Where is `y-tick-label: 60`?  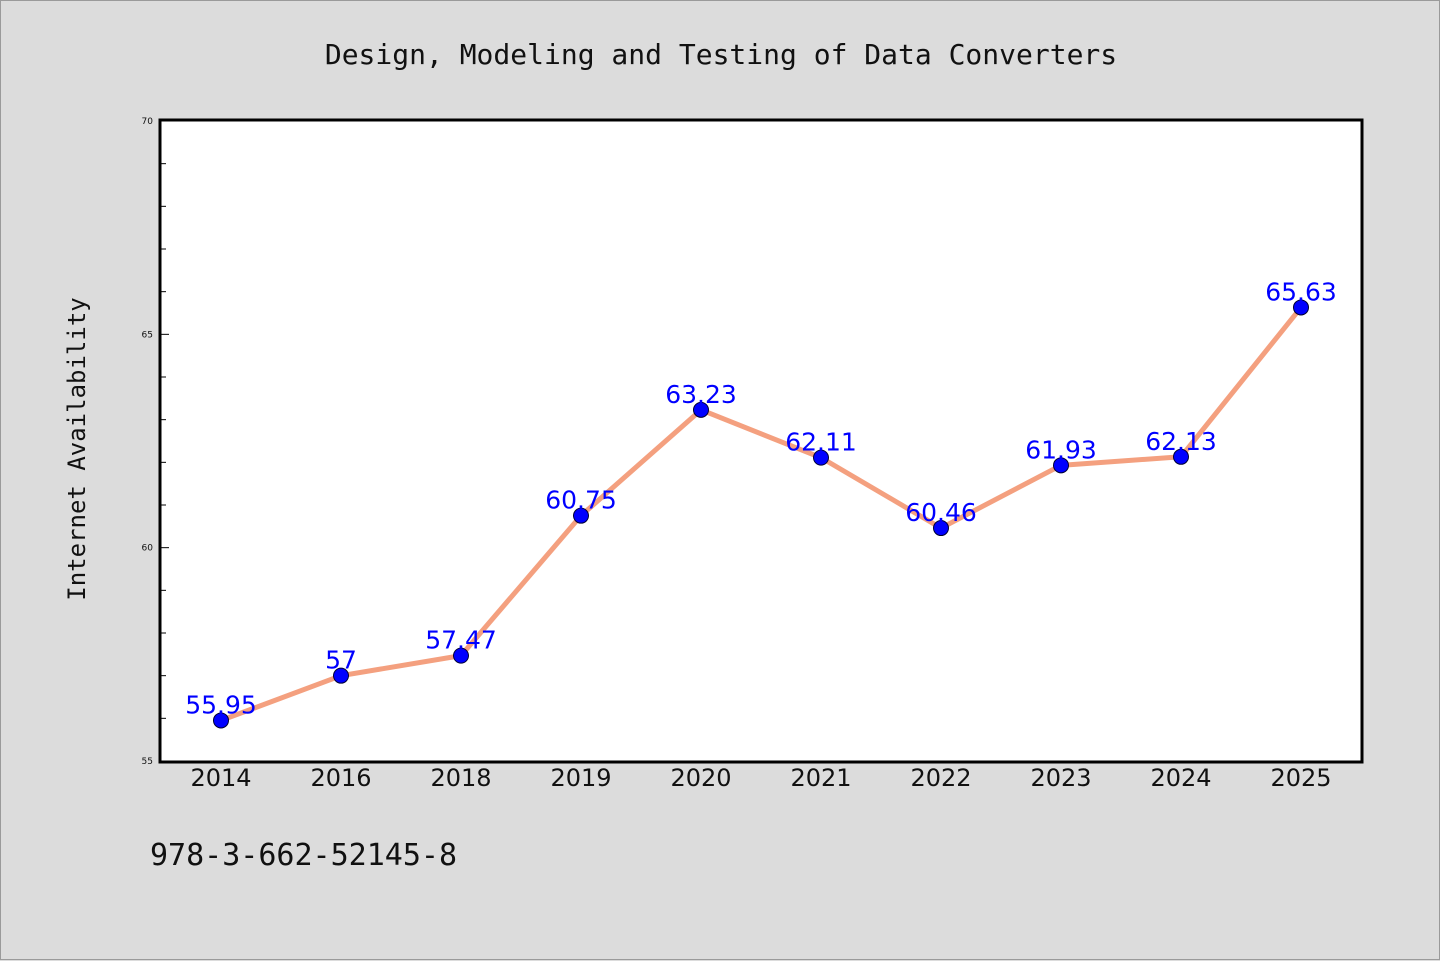 y-tick-label: 60 is located at coordinates (148, 549).